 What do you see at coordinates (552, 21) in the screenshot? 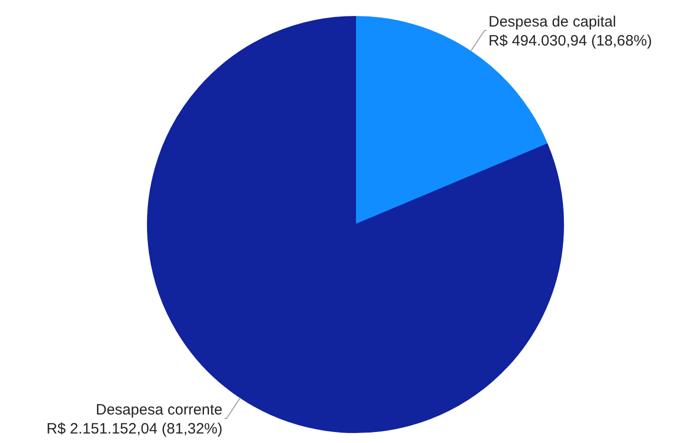
I see `slice-label: Despesa de capital` at bounding box center [552, 21].